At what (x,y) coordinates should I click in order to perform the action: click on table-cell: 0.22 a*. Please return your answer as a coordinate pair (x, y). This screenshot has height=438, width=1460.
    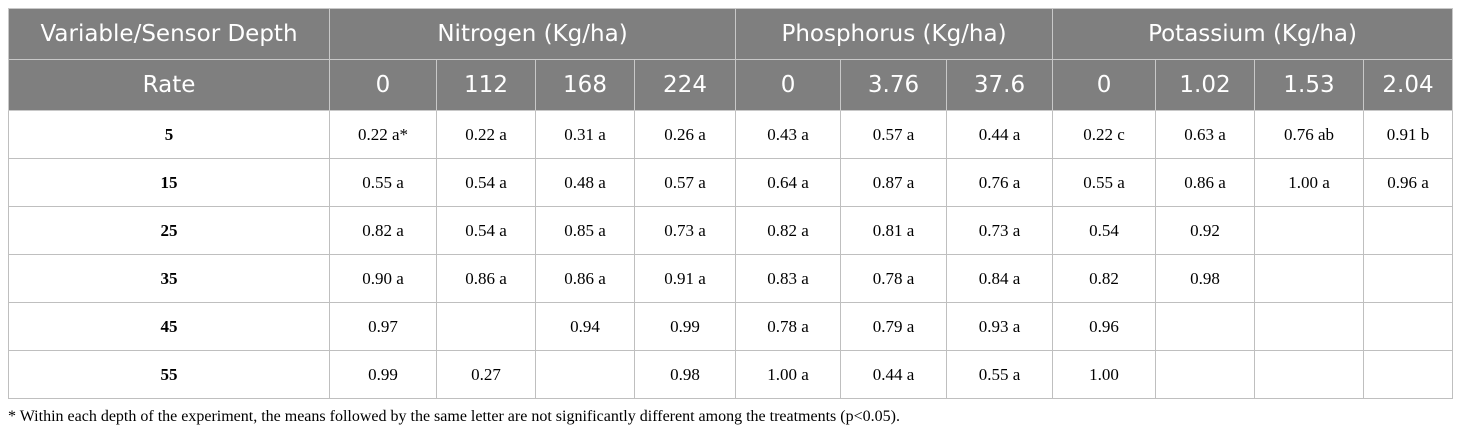
    Looking at the image, I should click on (383, 134).